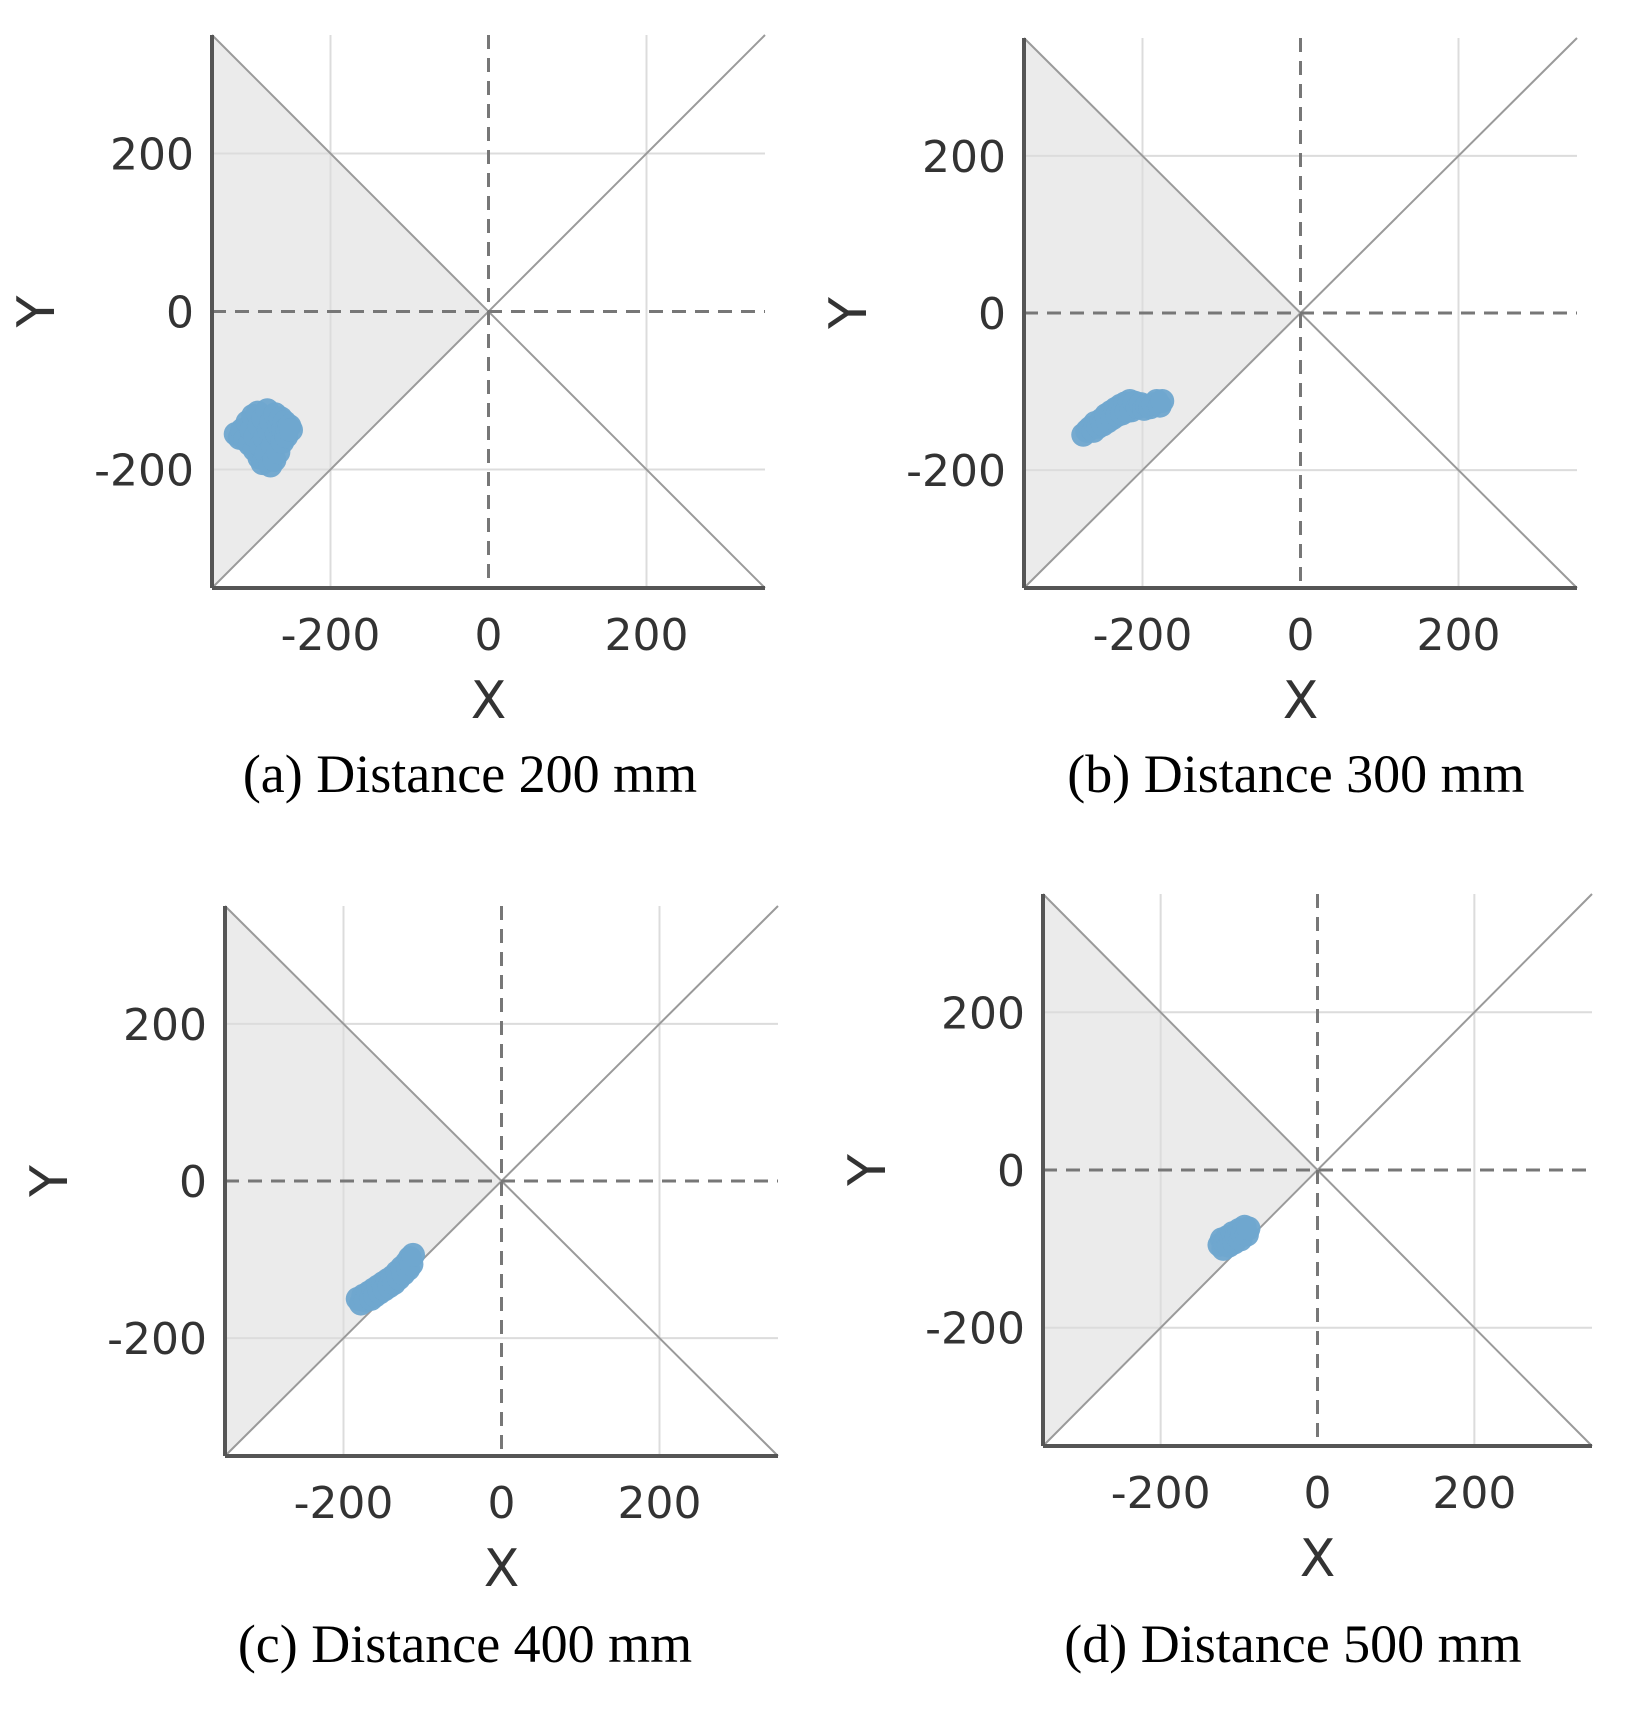 This screenshot has width=1635, height=1724. What do you see at coordinates (465, 1644) in the screenshot?
I see `panel-caption: (c) Distance 400 mm` at bounding box center [465, 1644].